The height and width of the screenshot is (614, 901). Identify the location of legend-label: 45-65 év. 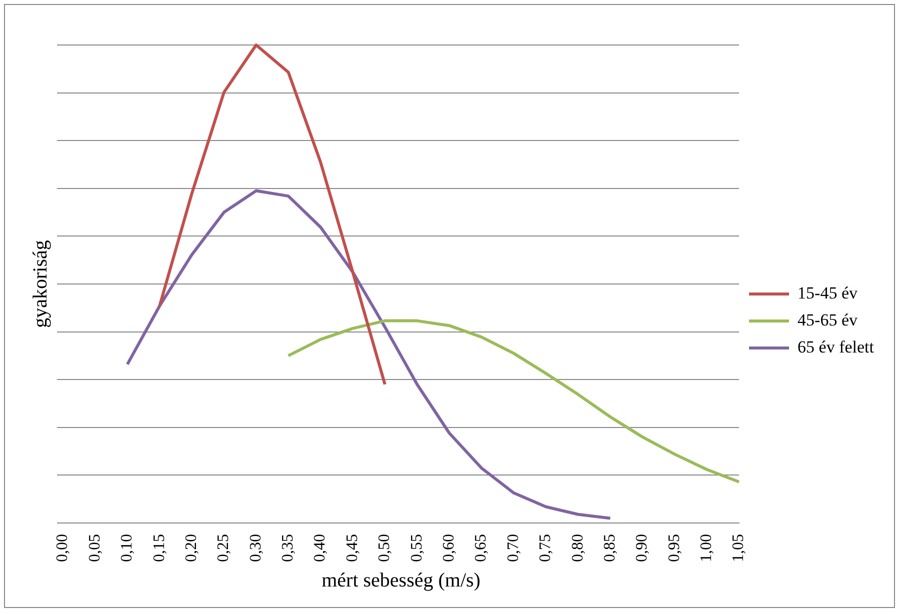
(828, 320).